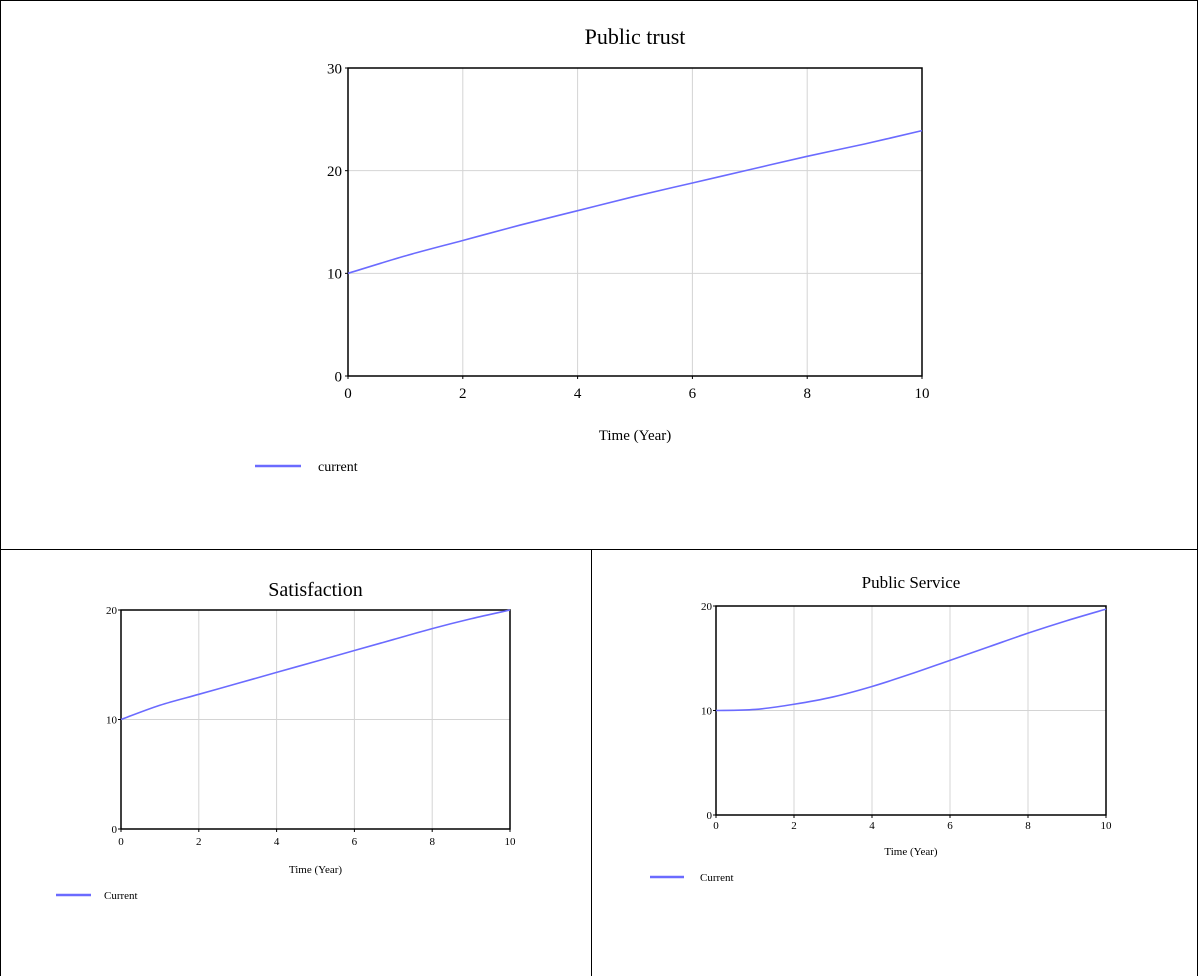 The image size is (1198, 976). Describe the element at coordinates (315, 590) in the screenshot. I see `chart-title: Satisfaction` at that location.